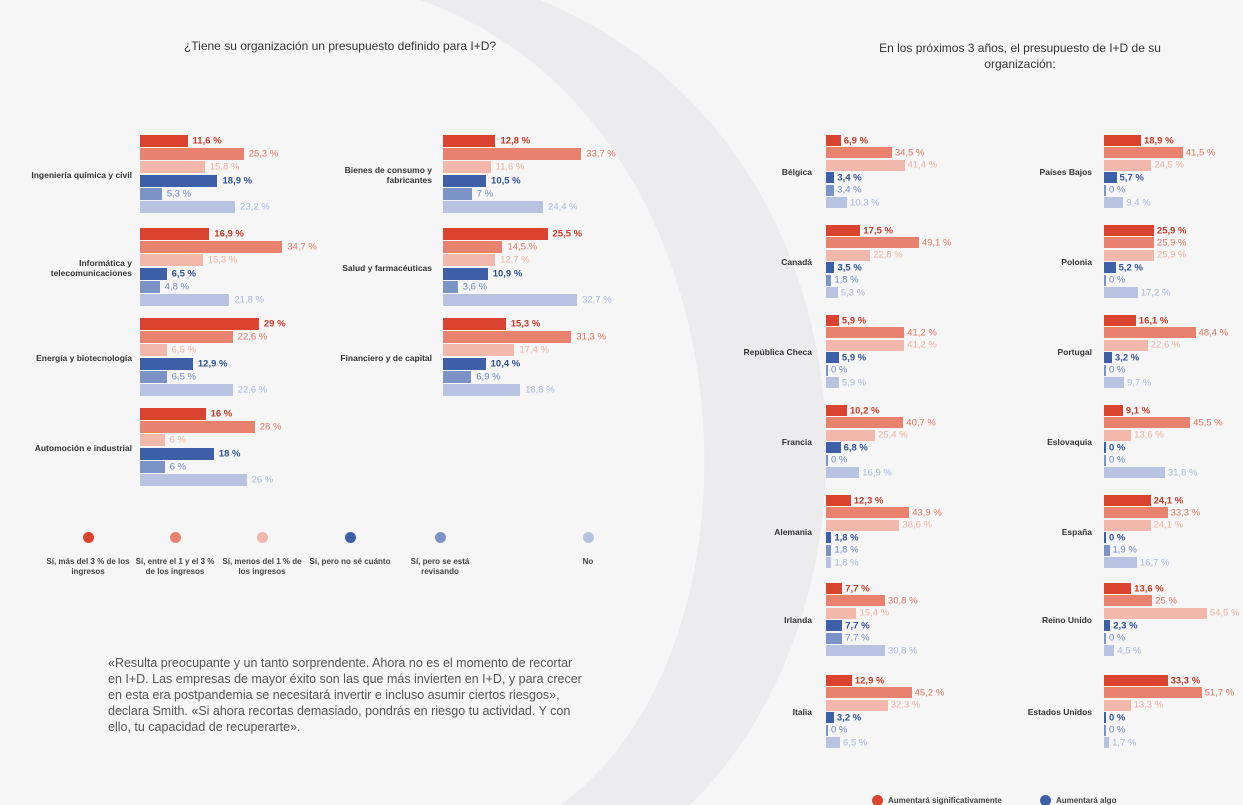  Describe the element at coordinates (917, 525) in the screenshot. I see `value-label: 38,6 %` at that location.